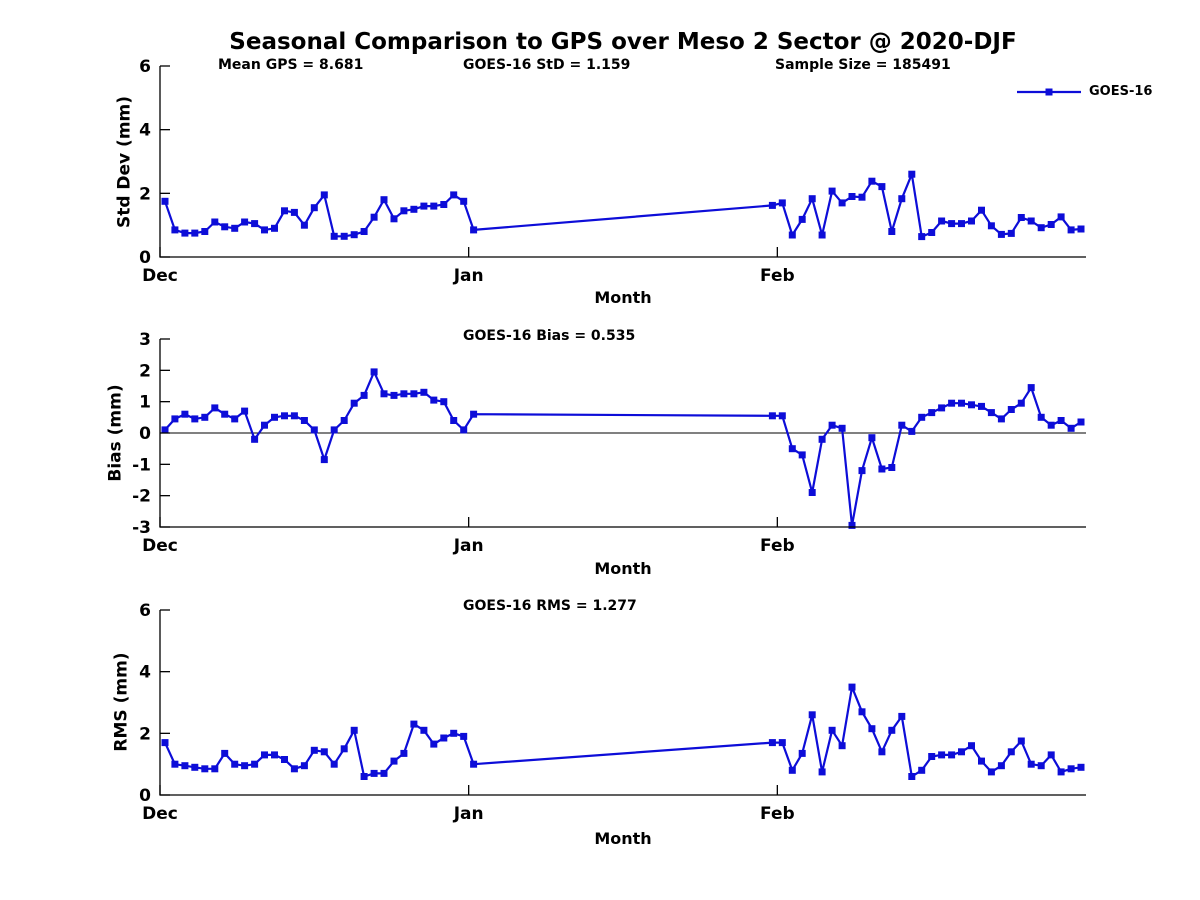  Describe the element at coordinates (623, 297) in the screenshot. I see `xlabel-month-1: Month` at that location.